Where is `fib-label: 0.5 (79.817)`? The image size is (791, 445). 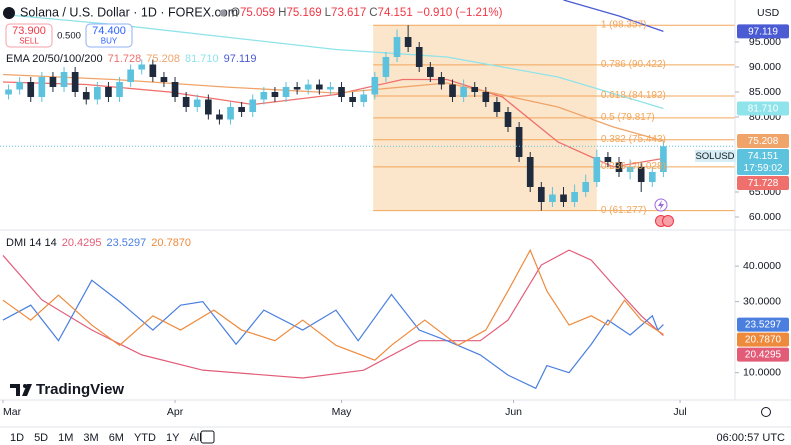 fib-label: 0.5 (79.817) is located at coordinates (628, 117).